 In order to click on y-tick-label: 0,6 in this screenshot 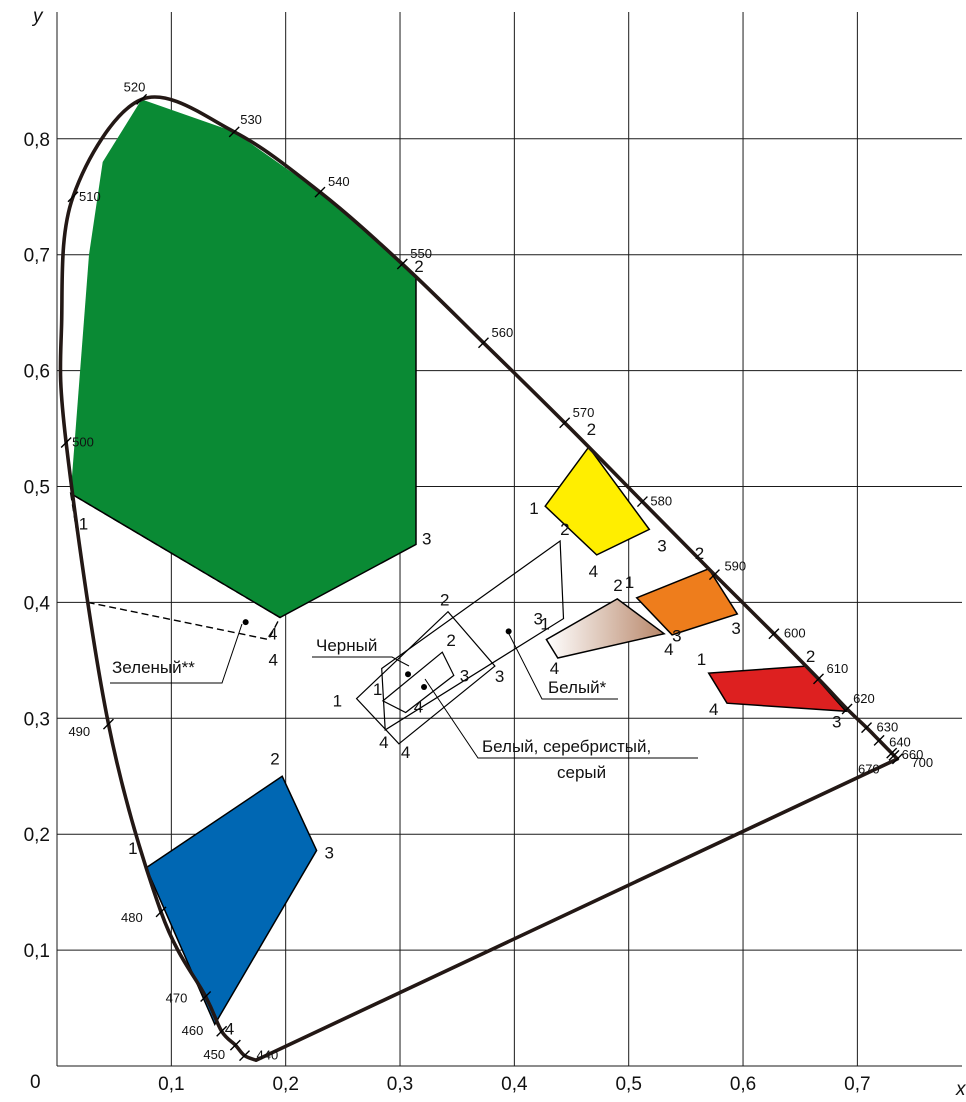, I will do `click(37, 372)`.